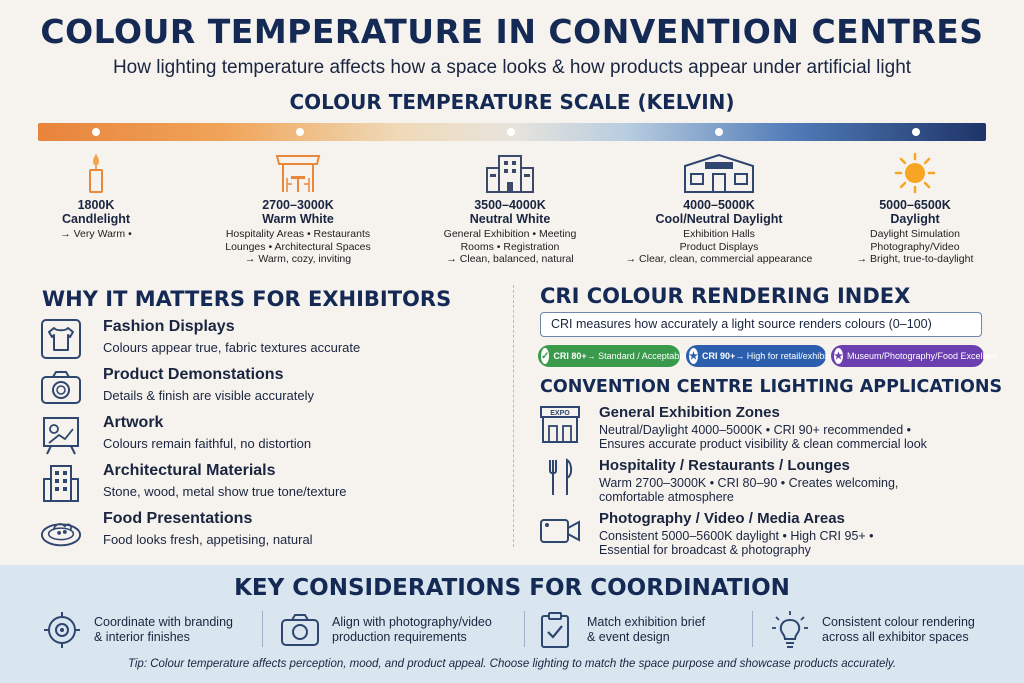 The image size is (1024, 683). Describe the element at coordinates (612, 356) in the screenshot. I see `cri-badge-80: ✓ CRI 80+ → Standard / Acceptable` at that location.